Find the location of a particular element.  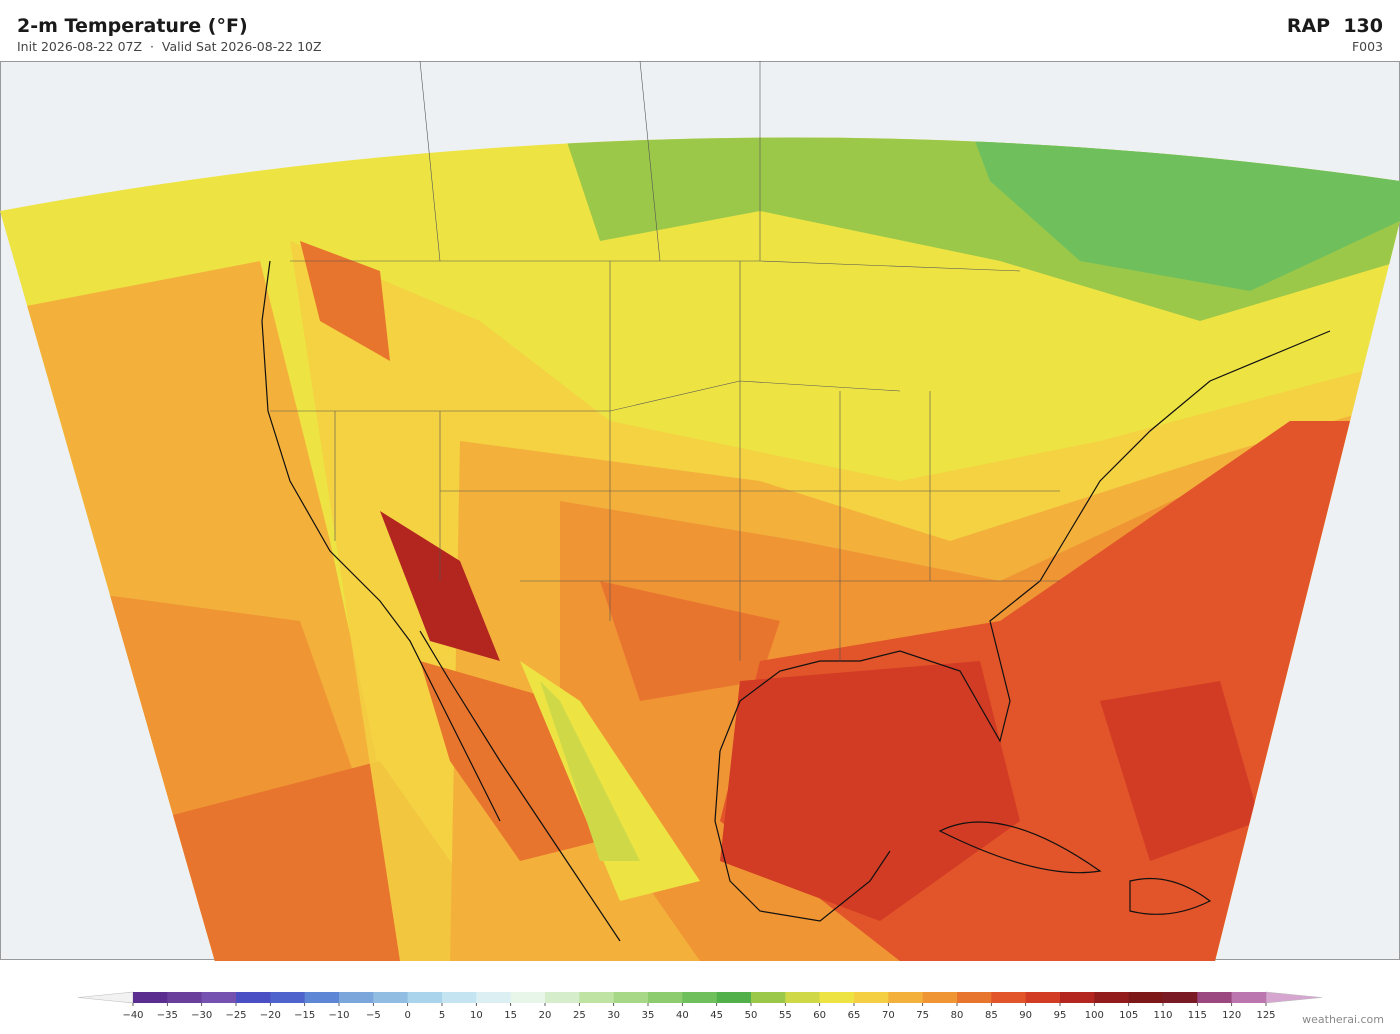

colorbar-tick-label: −30 is located at coordinates (201, 1015).